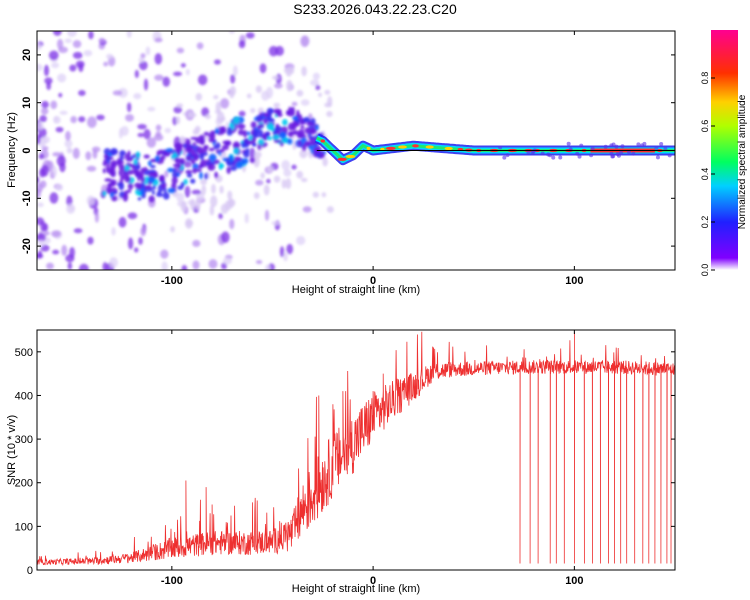 The height and width of the screenshot is (600, 750). I want to click on snr-x-tick-label: -100, so click(172, 581).